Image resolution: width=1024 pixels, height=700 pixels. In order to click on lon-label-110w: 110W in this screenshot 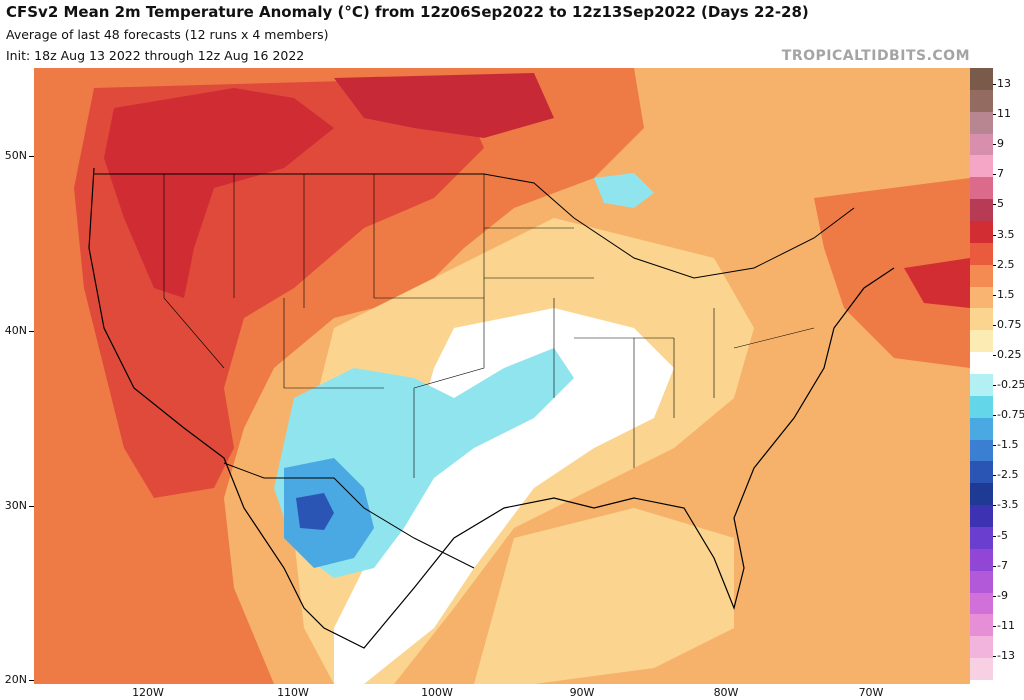, I will do `click(293, 692)`.